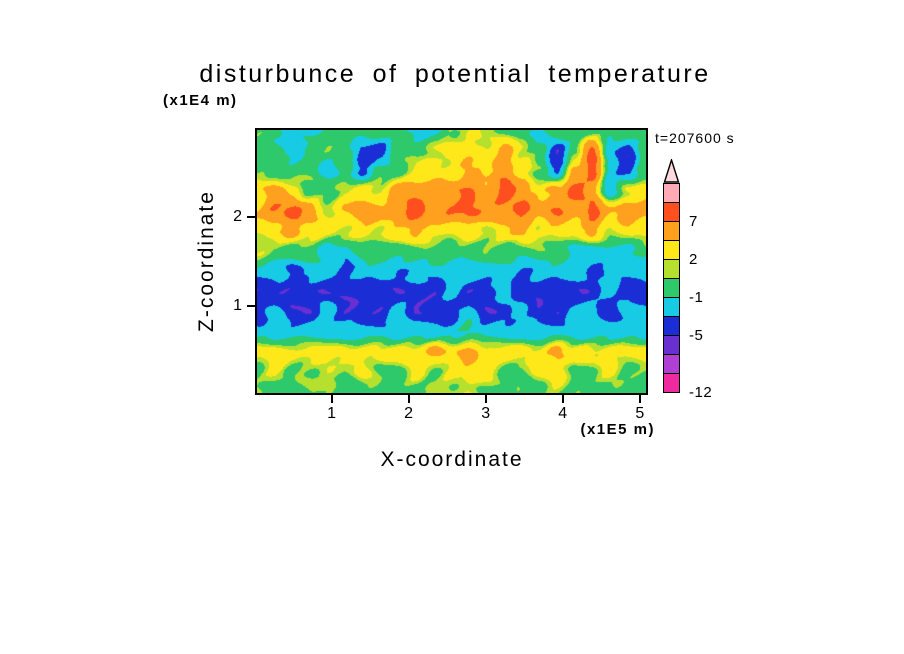 The width and height of the screenshot is (904, 654). I want to click on colorbar: -12 -5 -1 2 7, so click(687, 280).